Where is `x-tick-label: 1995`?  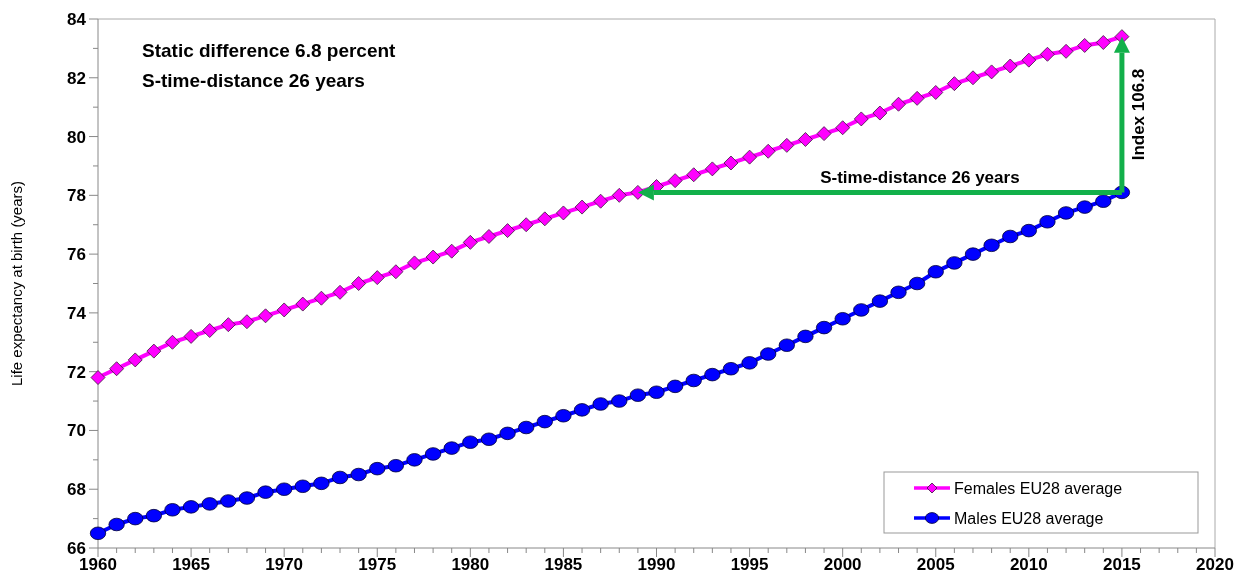 x-tick-label: 1995 is located at coordinates (749, 564).